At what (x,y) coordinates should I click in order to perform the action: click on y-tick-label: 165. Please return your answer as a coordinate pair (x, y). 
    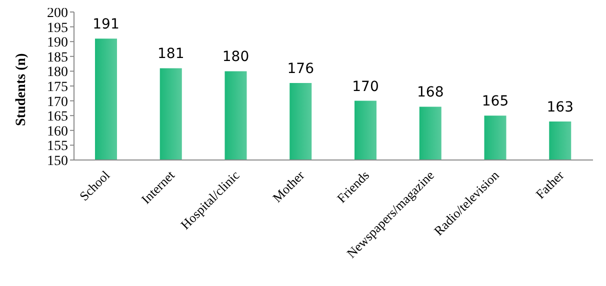
    Looking at the image, I should click on (57, 117).